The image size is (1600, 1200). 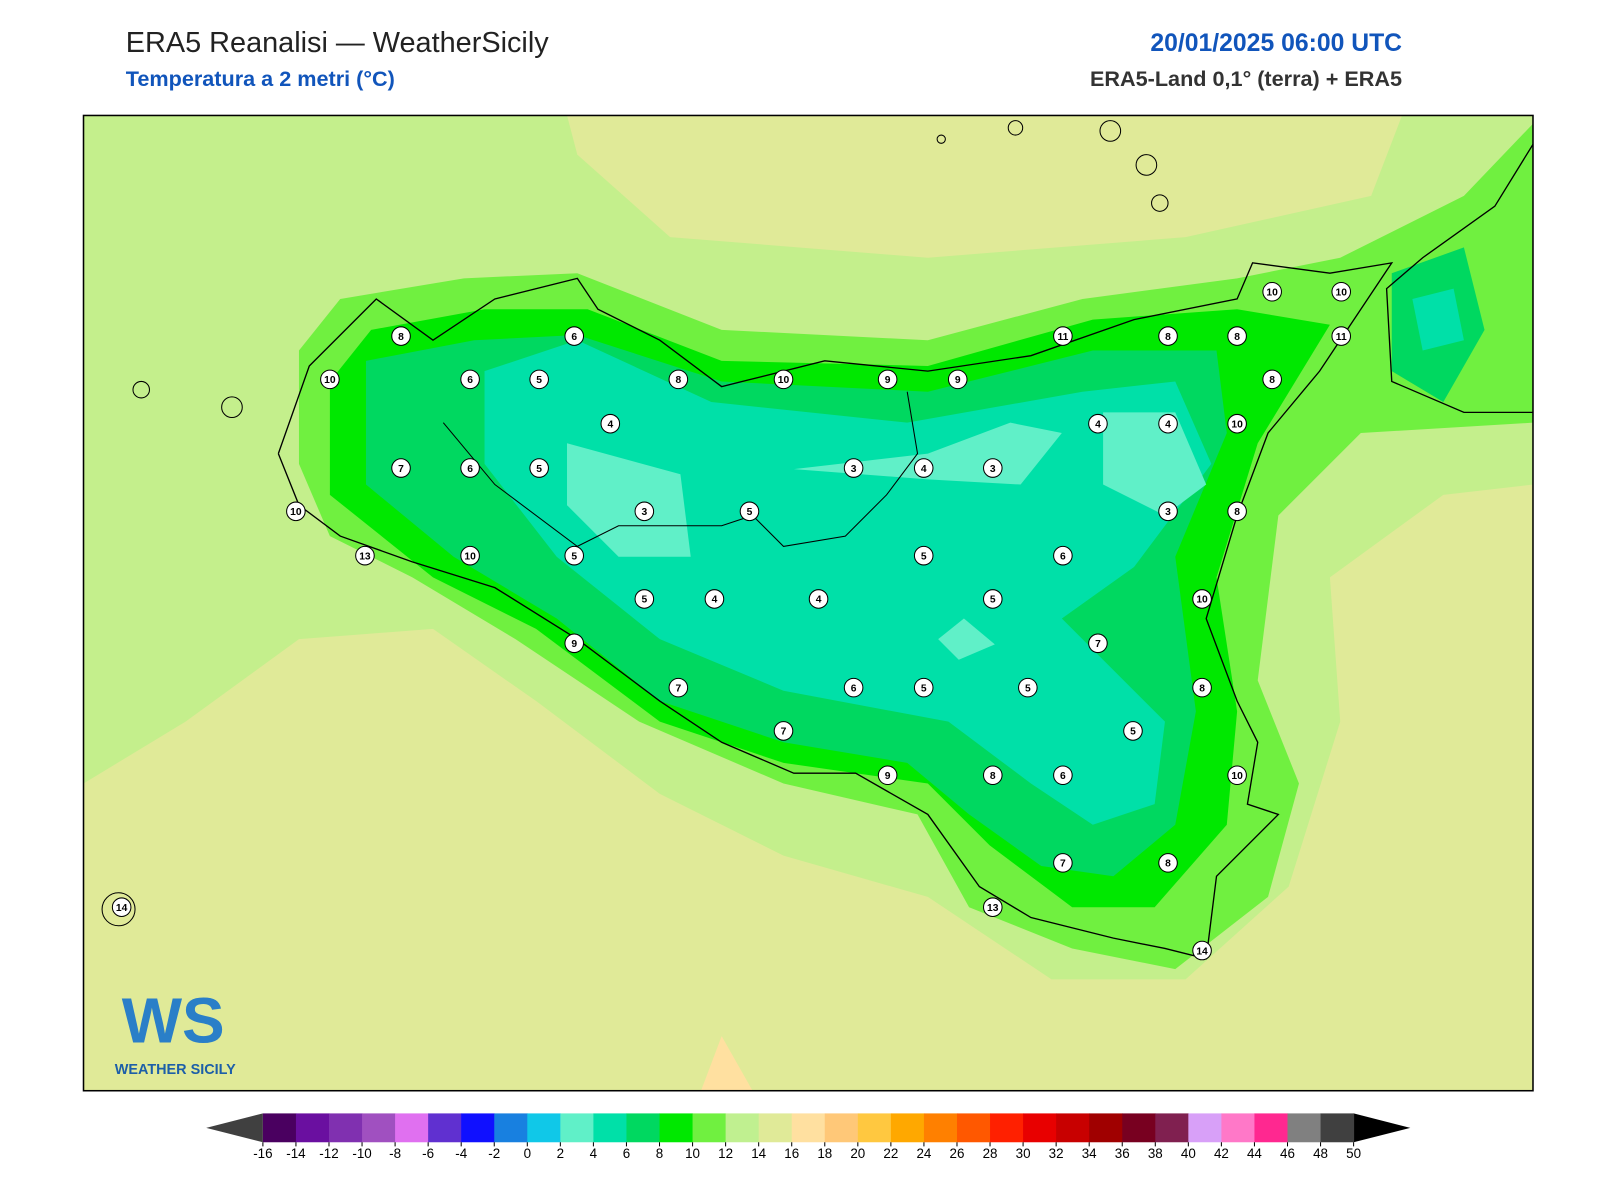 What do you see at coordinates (527, 1153) in the screenshot?
I see `colorbar-tick-label: 0` at bounding box center [527, 1153].